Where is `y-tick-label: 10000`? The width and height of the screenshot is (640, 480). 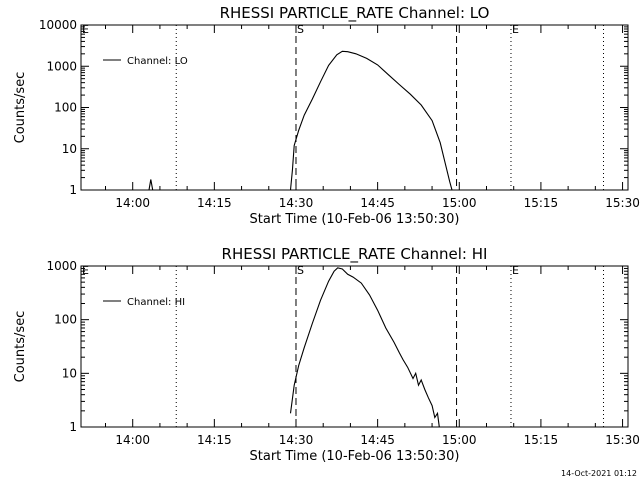 y-tick-label: 10000 is located at coordinates (58, 25).